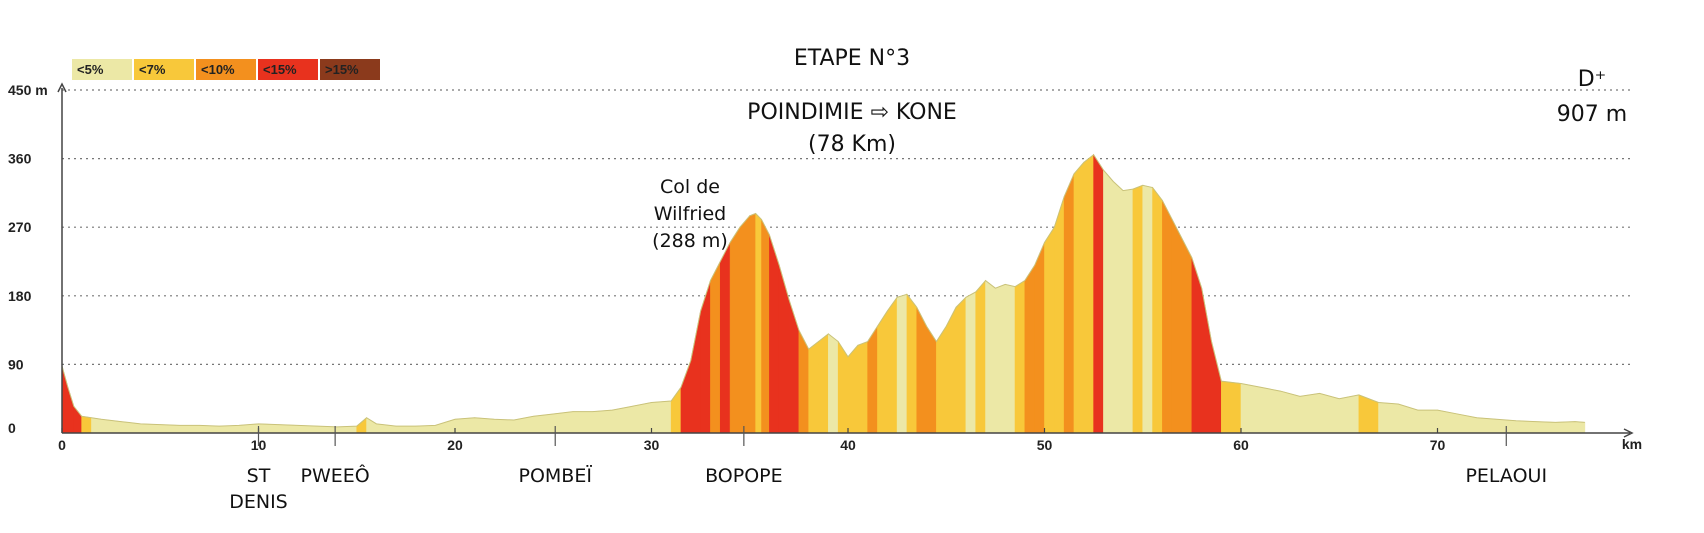 The width and height of the screenshot is (1704, 533). I want to click on x-axis-label: km, so click(1632, 444).